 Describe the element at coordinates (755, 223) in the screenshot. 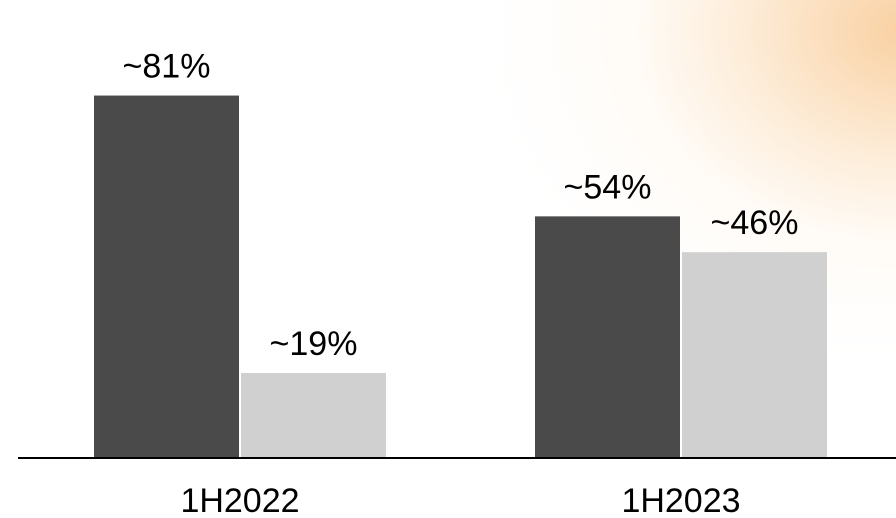

I see `value-label-1H2023-series-2: ~46%` at that location.